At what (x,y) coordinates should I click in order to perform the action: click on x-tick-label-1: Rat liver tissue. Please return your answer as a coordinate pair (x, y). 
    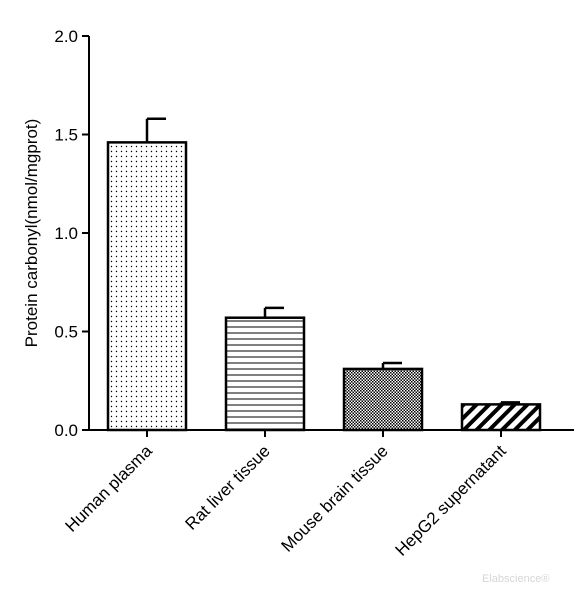
    Looking at the image, I should click on (228, 487).